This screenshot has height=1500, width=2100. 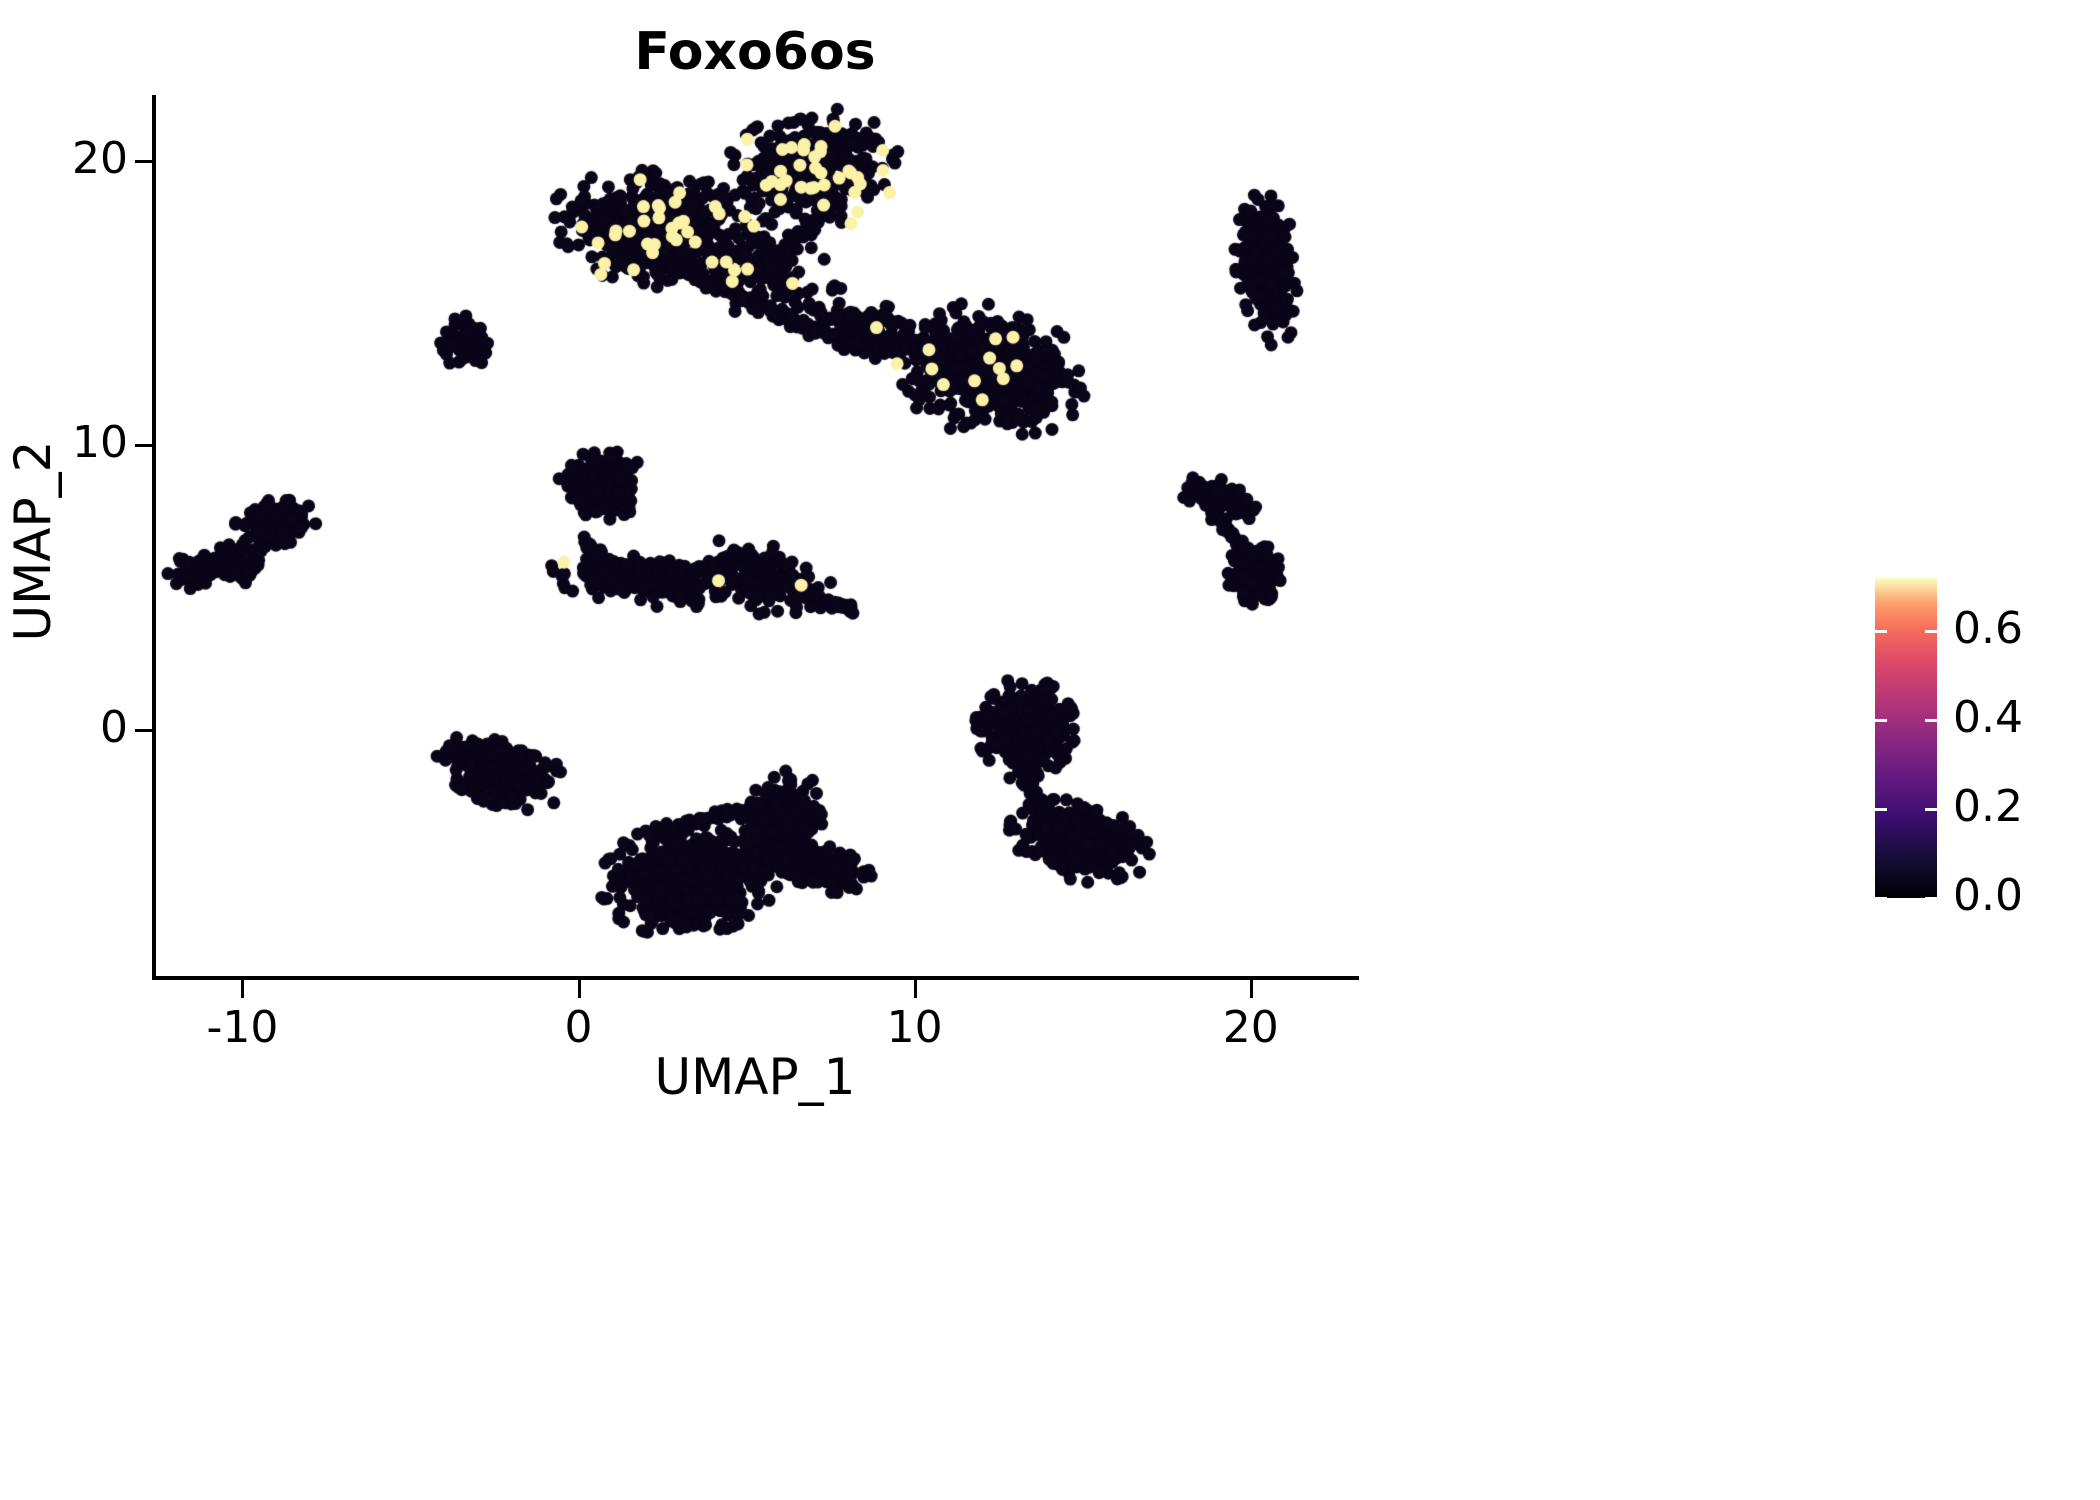 What do you see at coordinates (755, 978) in the screenshot?
I see `x-axis-spine` at bounding box center [755, 978].